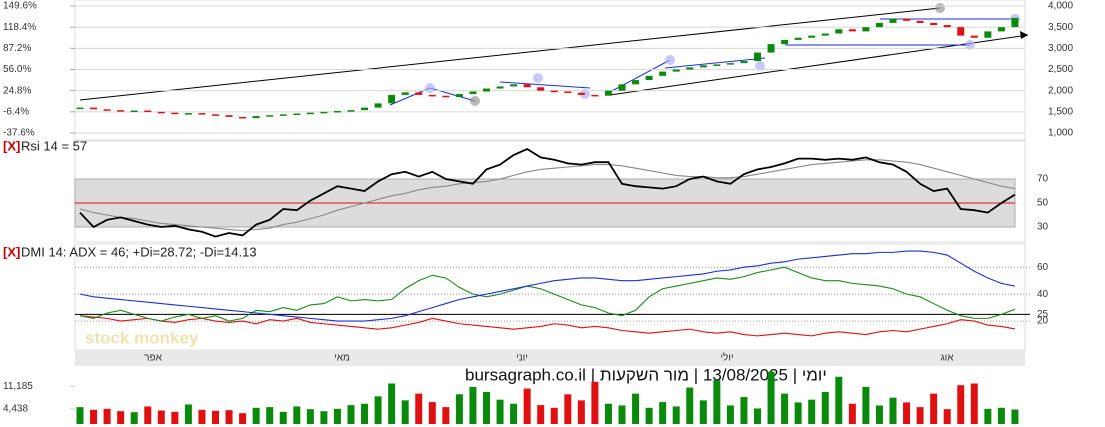 The image size is (1105, 427). I want to click on y-tick-label: 1,000, so click(1060, 133).